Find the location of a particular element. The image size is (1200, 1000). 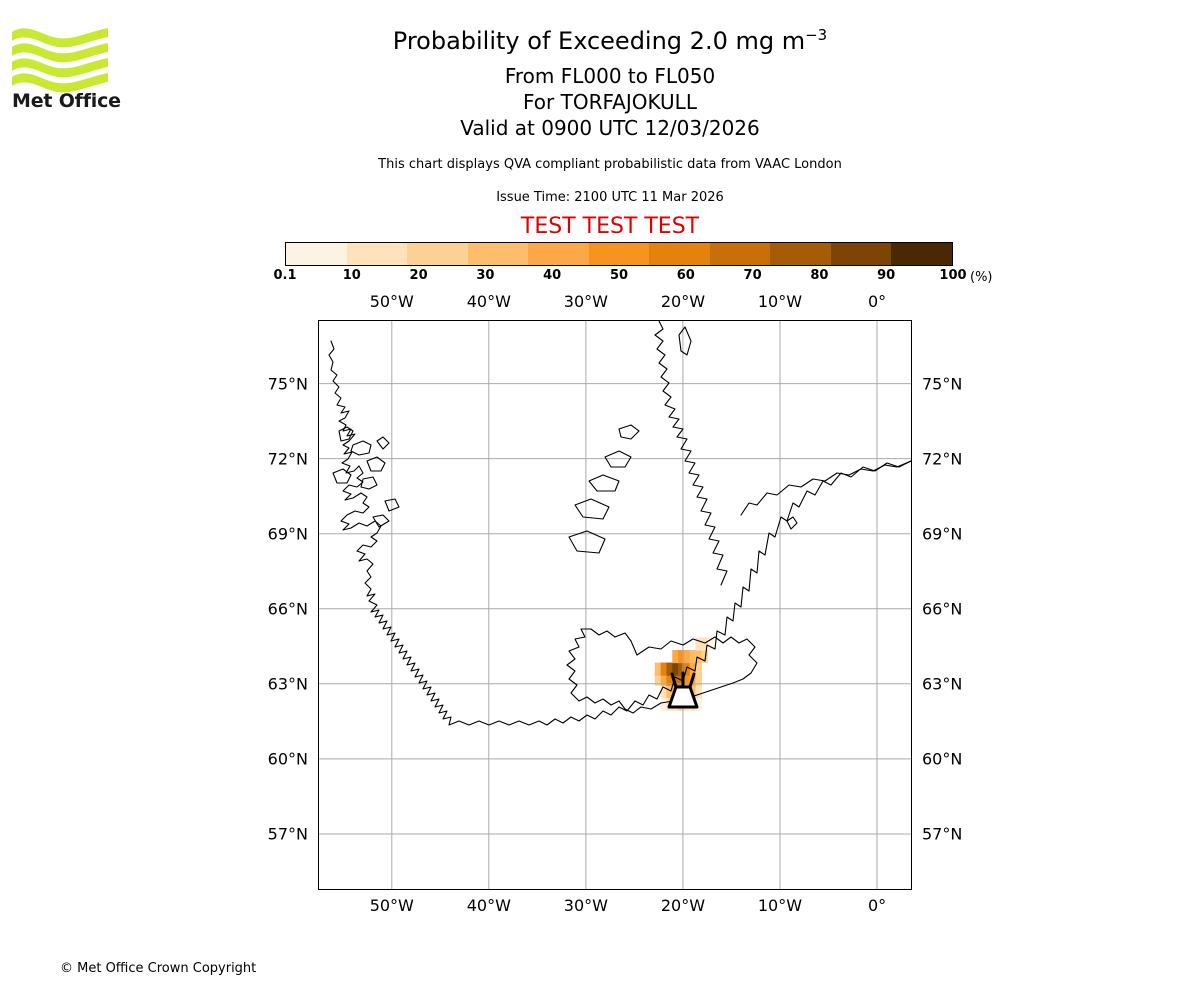

flight-level-line: From FL000 to FL050 is located at coordinates (610, 76).